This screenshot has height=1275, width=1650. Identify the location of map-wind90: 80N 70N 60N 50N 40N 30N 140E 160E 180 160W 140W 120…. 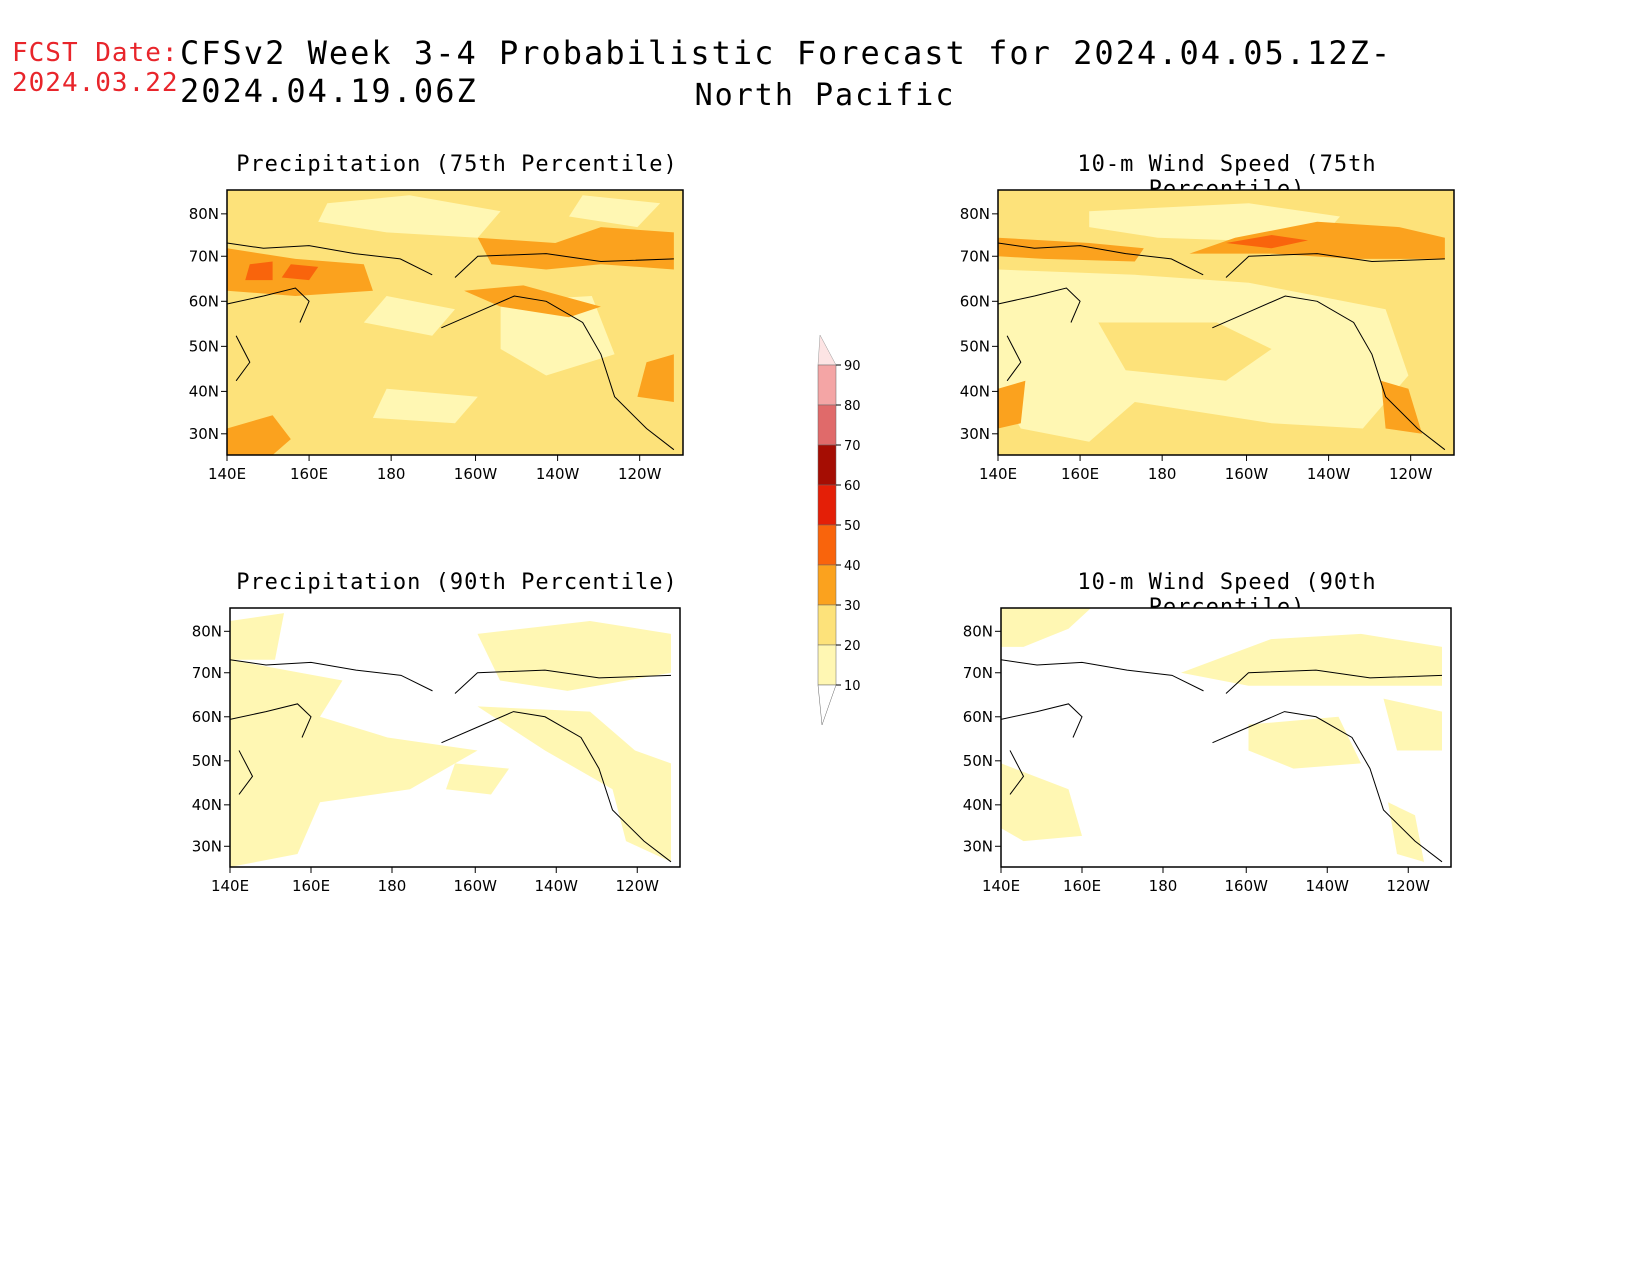
(1207, 751).